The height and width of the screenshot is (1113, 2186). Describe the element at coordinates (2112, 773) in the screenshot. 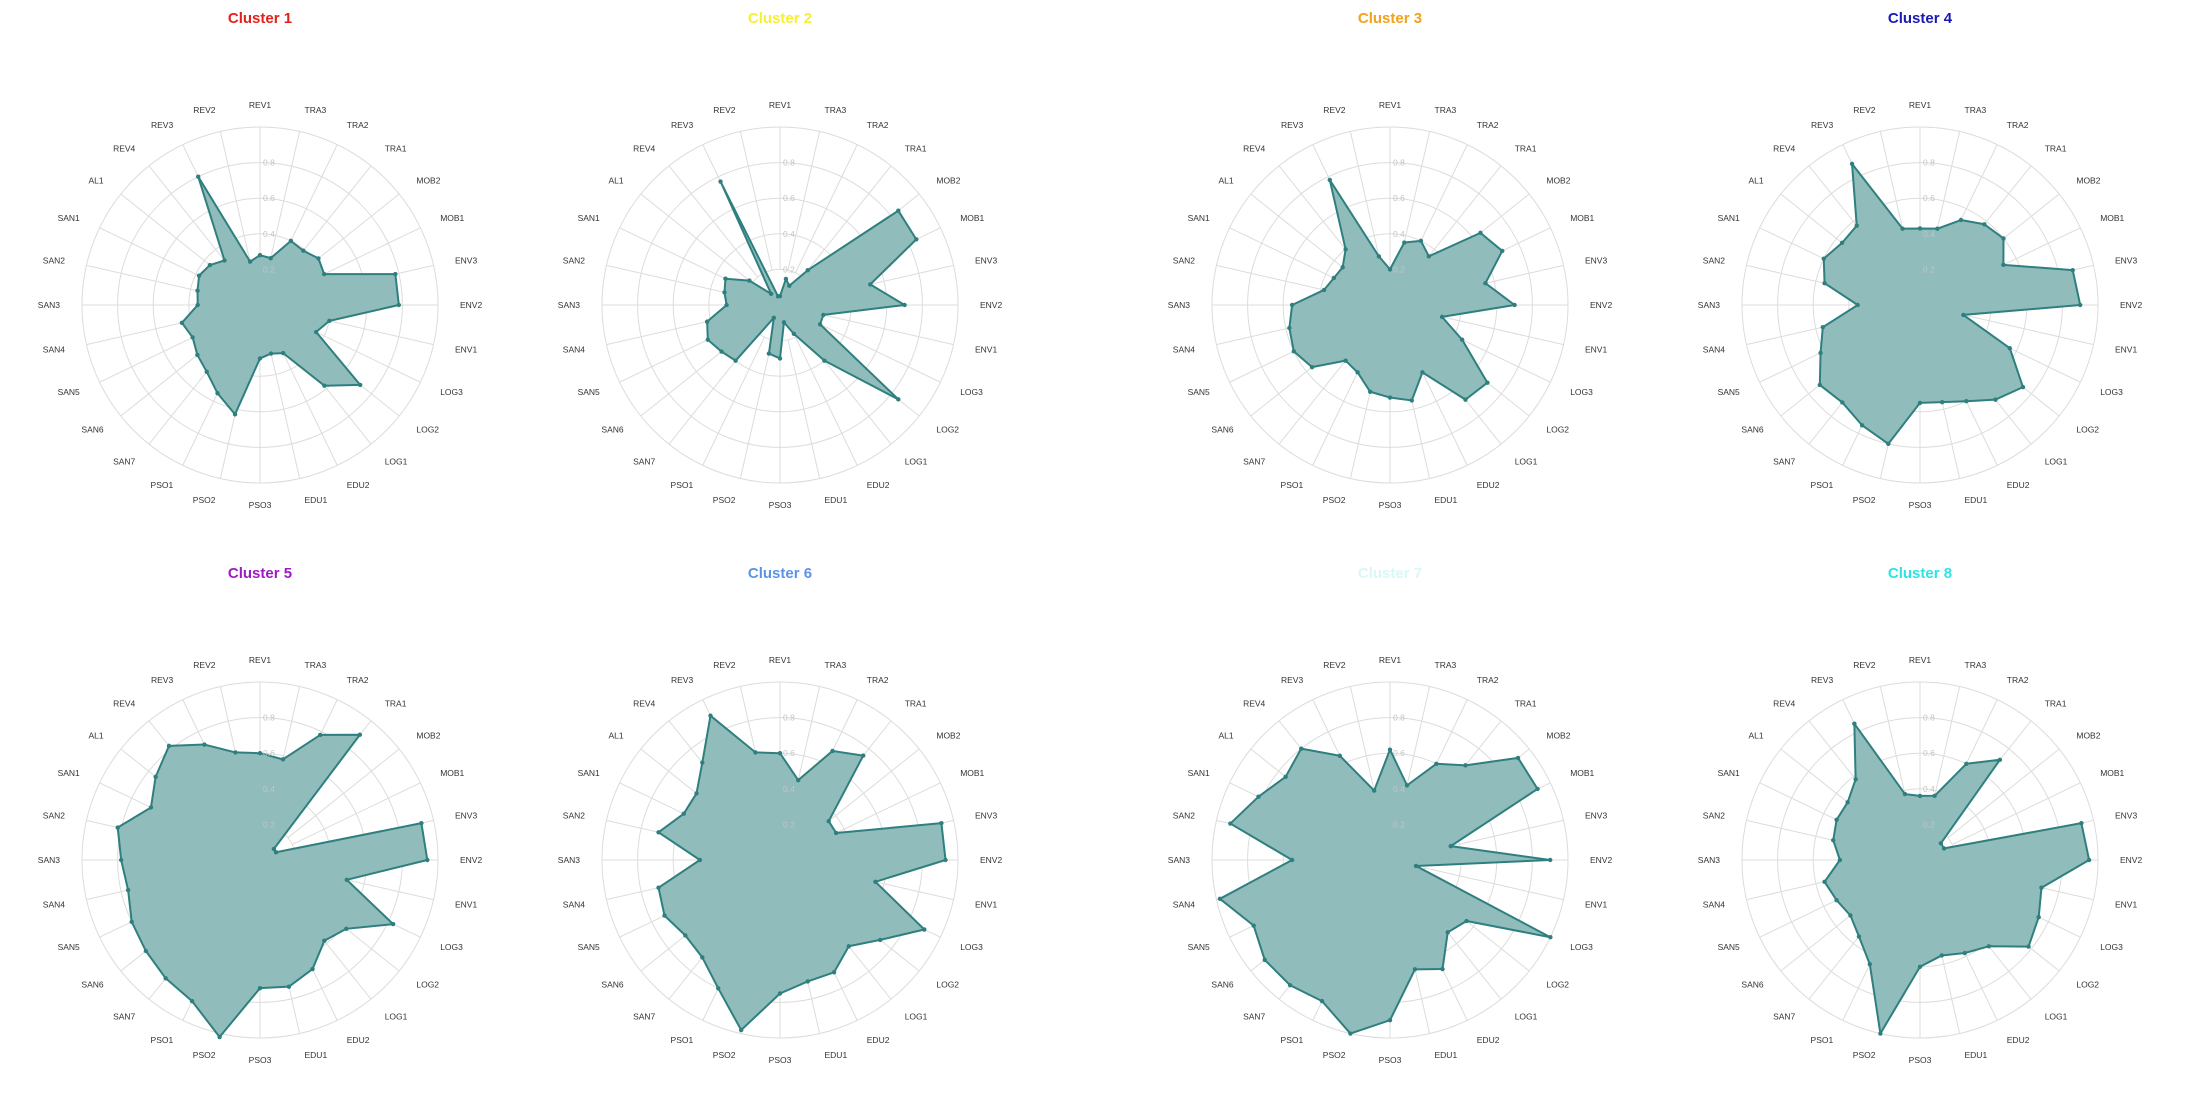

I see `axis-label: MOB1` at that location.